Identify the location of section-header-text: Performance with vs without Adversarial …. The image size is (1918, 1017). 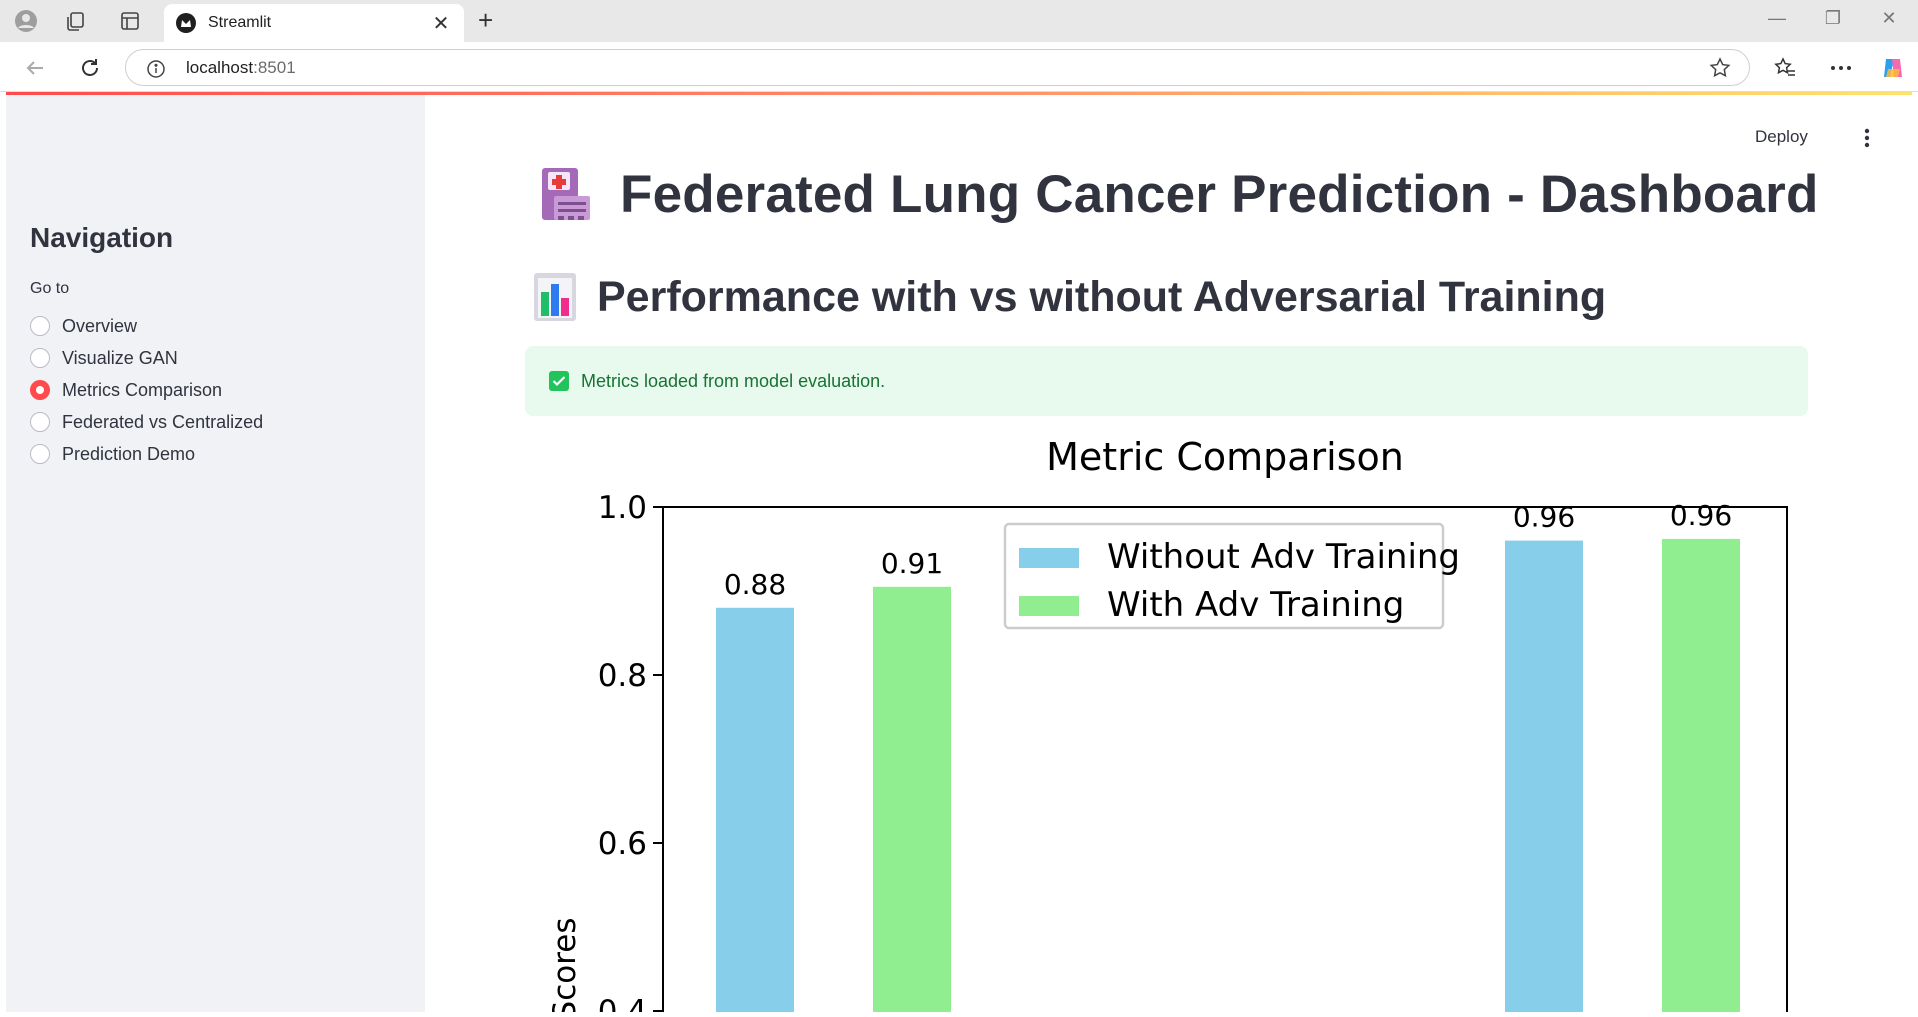
(1102, 296).